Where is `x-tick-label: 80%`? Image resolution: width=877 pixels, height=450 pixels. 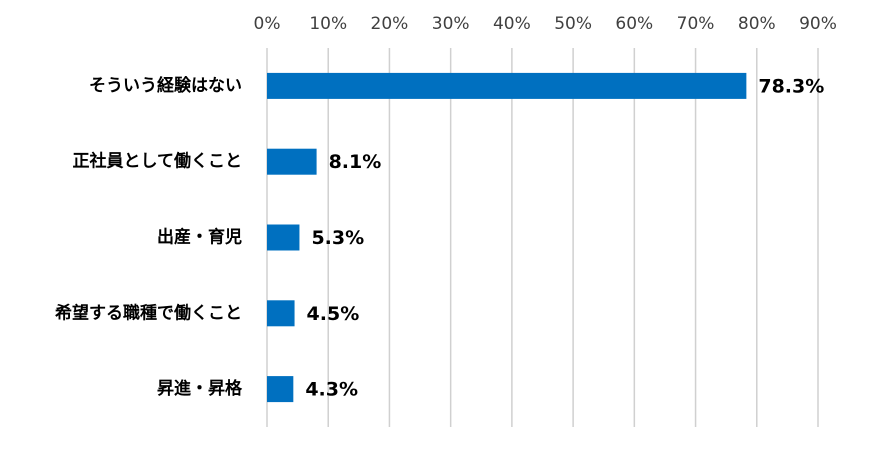 x-tick-label: 80% is located at coordinates (757, 24).